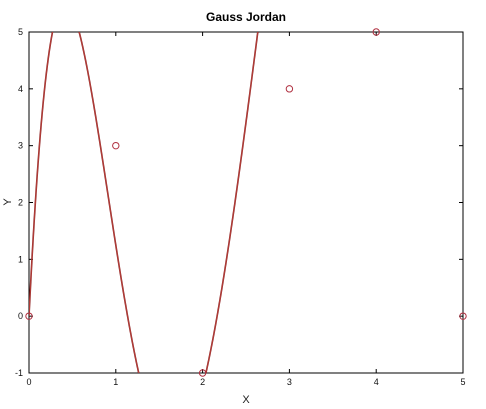 This screenshot has height=409, width=486. I want to click on x-tick-label: 1, so click(115, 382).